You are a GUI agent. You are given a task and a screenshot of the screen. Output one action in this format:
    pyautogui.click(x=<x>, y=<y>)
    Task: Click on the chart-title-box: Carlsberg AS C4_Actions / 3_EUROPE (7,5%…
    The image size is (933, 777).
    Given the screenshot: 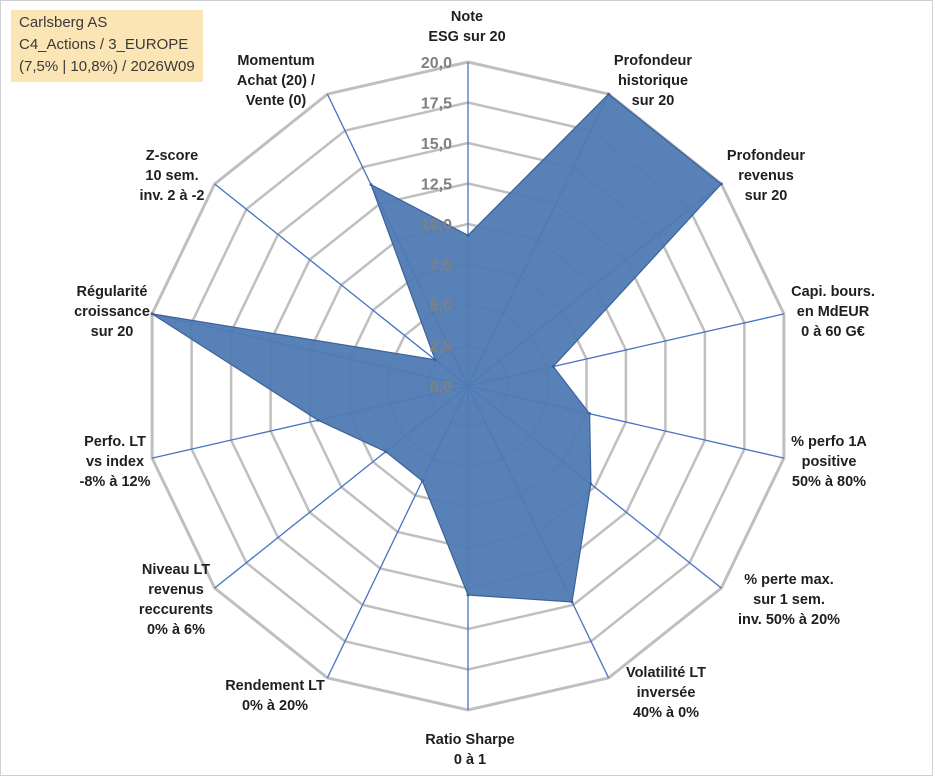 What is the action you would take?
    pyautogui.click(x=107, y=46)
    